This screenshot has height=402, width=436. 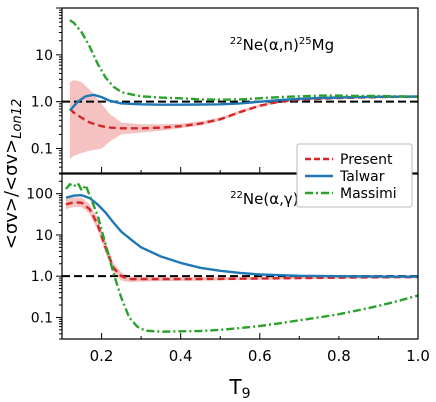 I want to click on top-title-mid-sup: 25, so click(x=305, y=41).